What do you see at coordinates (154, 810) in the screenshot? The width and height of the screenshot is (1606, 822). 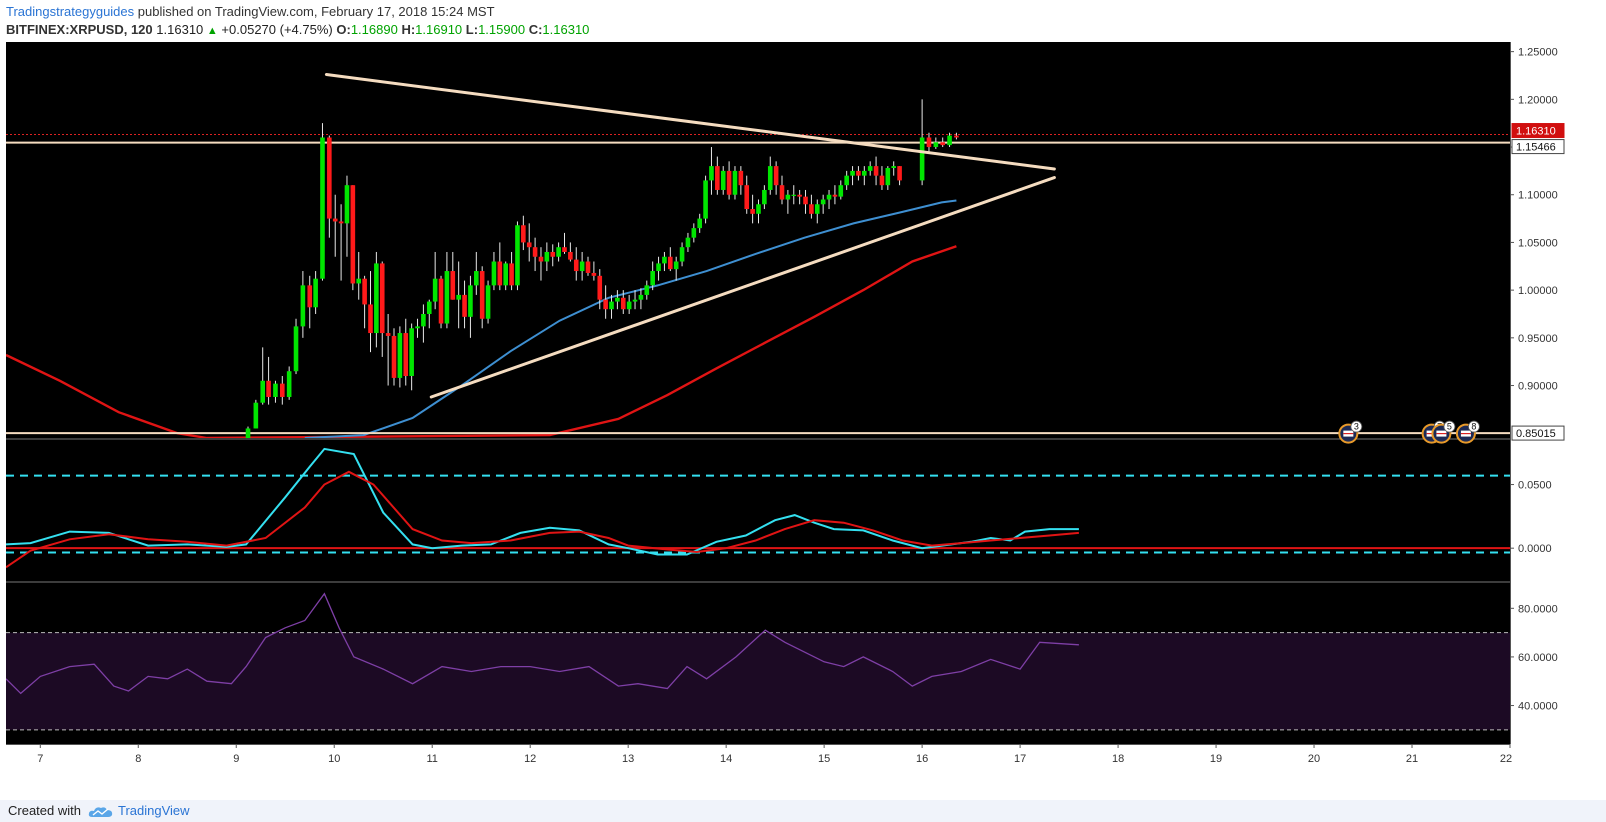 I see `tradingview-link: TradingView` at bounding box center [154, 810].